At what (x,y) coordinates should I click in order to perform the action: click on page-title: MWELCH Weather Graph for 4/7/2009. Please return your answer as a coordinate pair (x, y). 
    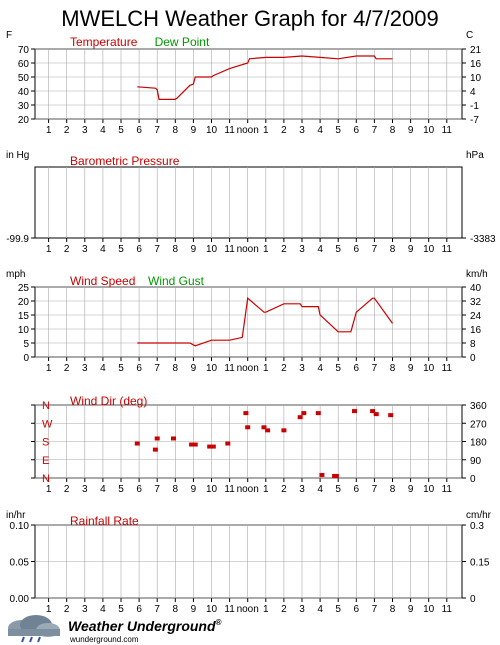
    Looking at the image, I should click on (250, 18).